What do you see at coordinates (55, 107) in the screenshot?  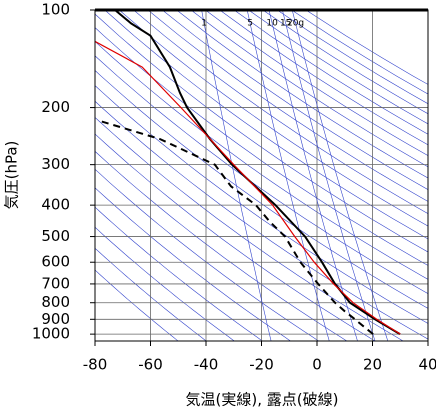 I see `y-tick-label: 200` at bounding box center [55, 107].